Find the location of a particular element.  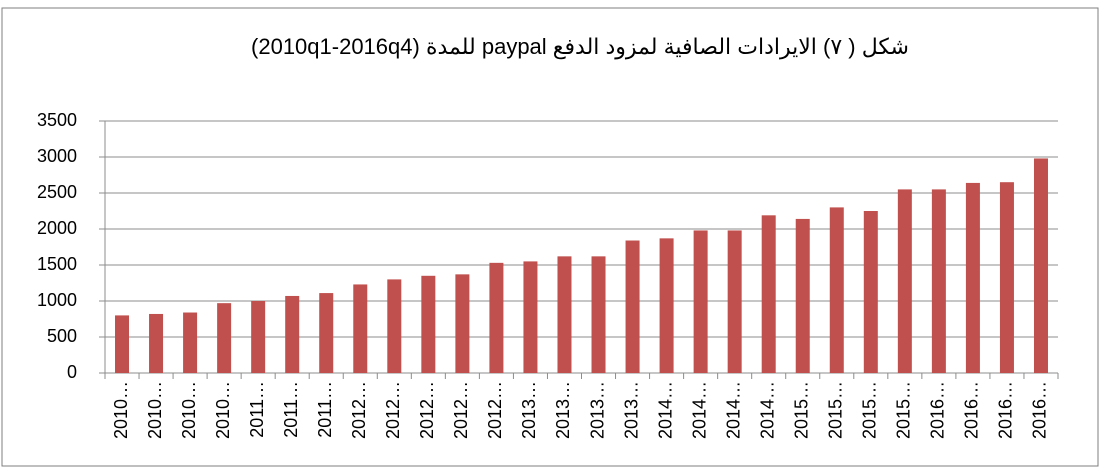

y-tick-label: 2500 is located at coordinates (57, 192).